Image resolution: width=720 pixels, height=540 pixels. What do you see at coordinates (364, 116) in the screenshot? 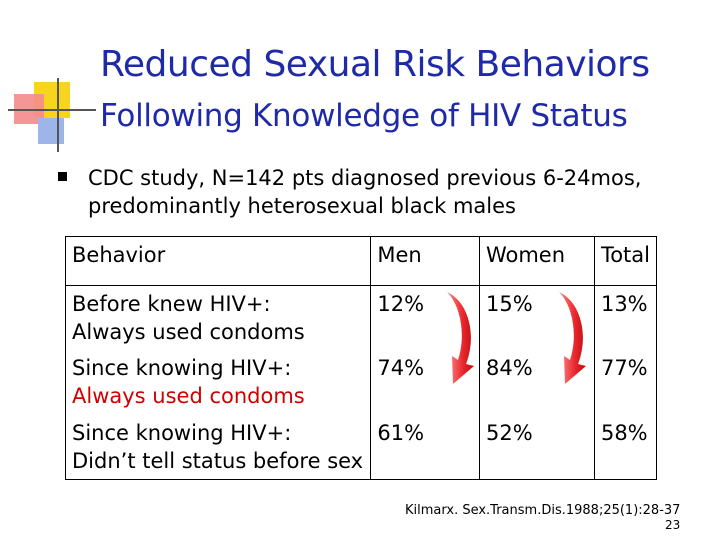
I see `slide-title-line2: Following Knowledge of HIV Status` at bounding box center [364, 116].